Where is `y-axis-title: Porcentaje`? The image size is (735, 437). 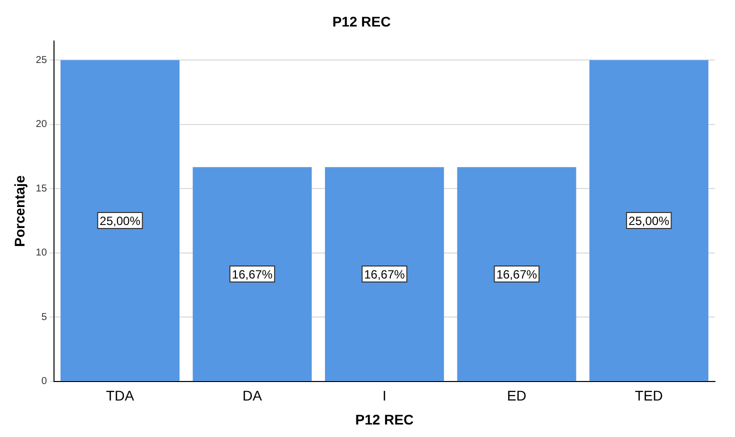 y-axis-title: Porcentaje is located at coordinates (19, 211).